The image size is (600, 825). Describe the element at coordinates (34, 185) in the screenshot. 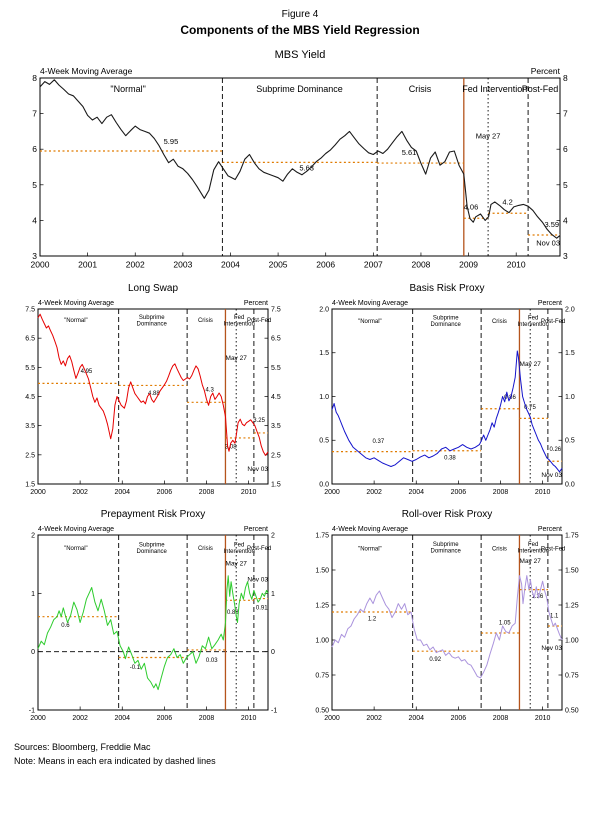

I see `y-axis-label-left: 5` at that location.